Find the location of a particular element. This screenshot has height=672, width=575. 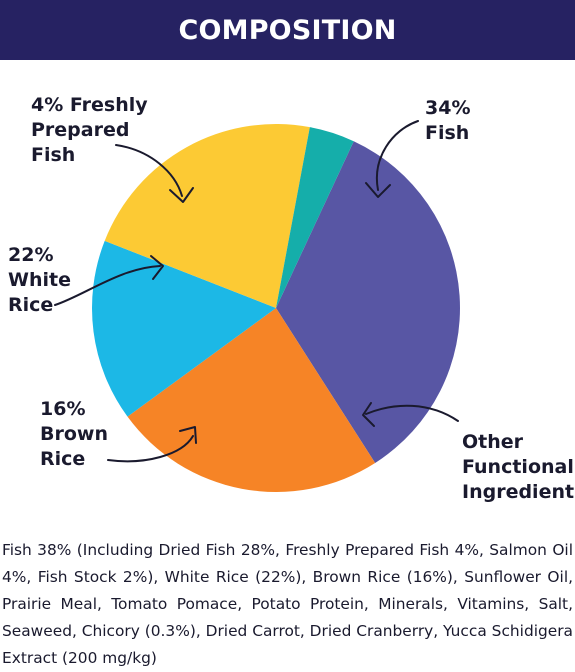

label-other-line1: Other is located at coordinates (493, 442).